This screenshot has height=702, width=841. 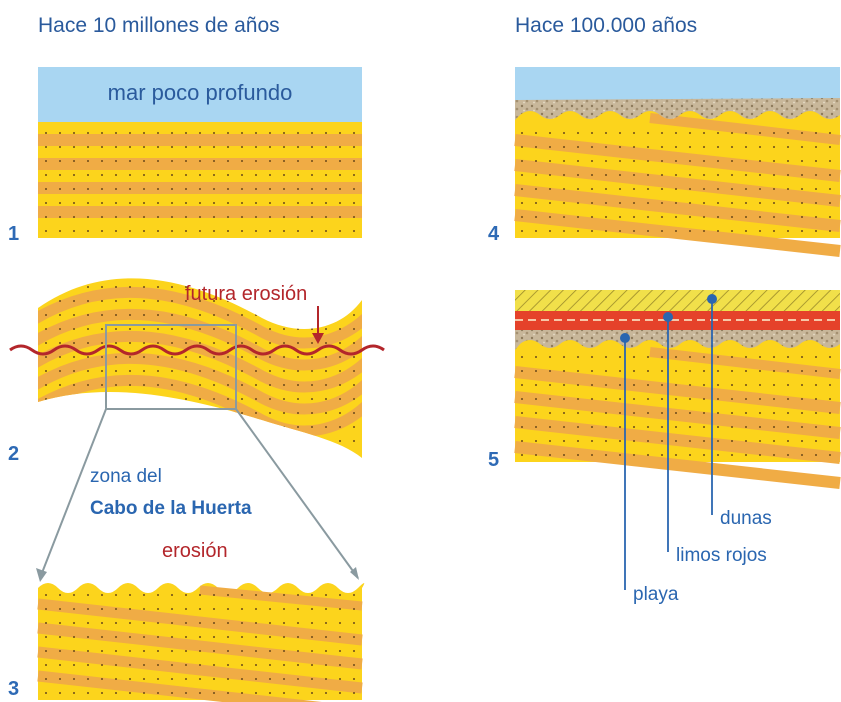 What do you see at coordinates (126, 476) in the screenshot?
I see `zone-label-line1: zona del` at bounding box center [126, 476].